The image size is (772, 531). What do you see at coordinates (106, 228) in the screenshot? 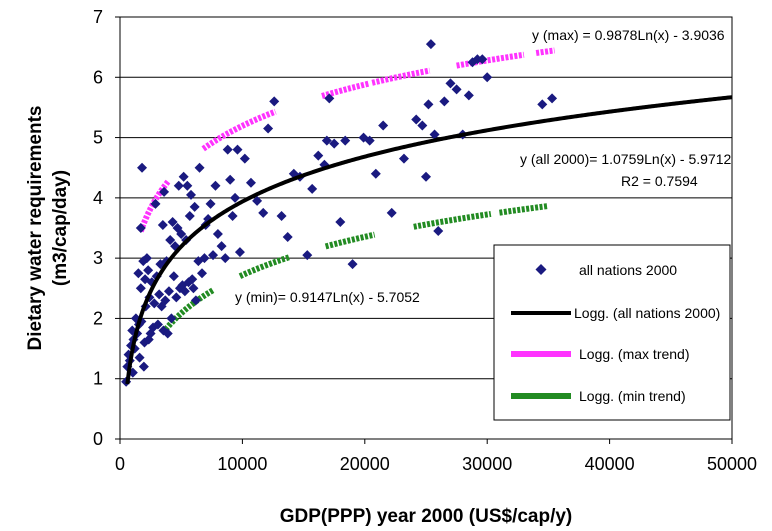
I see `y-axis: 0 1 2 3 4 5 6 7` at bounding box center [106, 228].